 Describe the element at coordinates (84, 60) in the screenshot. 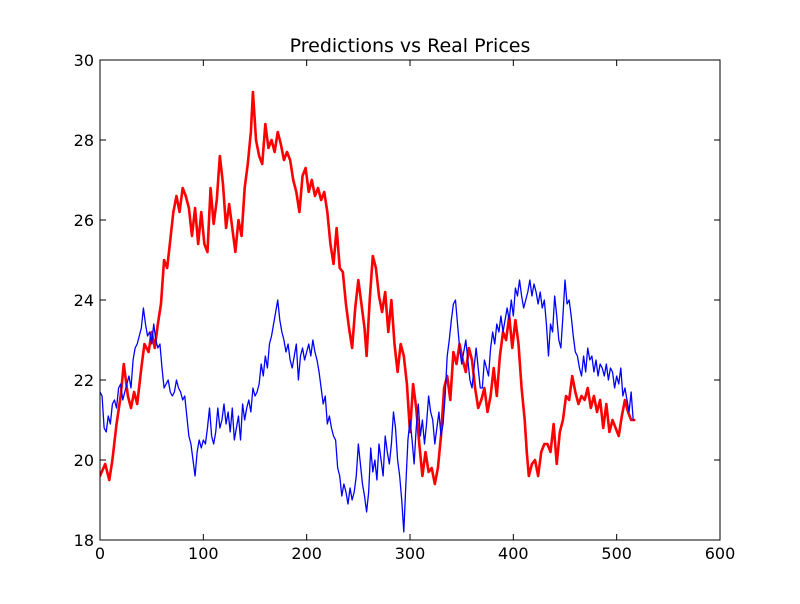

I see `y-tick-label: 30` at that location.